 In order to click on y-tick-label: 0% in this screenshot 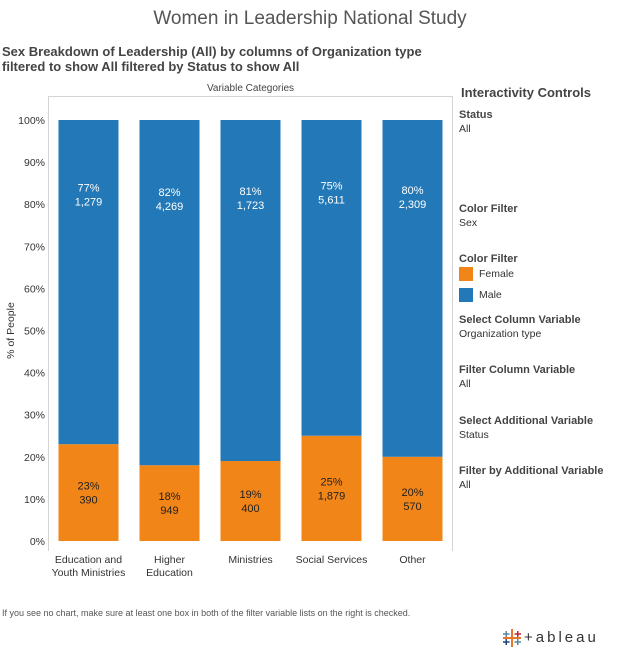, I will do `click(37, 542)`.